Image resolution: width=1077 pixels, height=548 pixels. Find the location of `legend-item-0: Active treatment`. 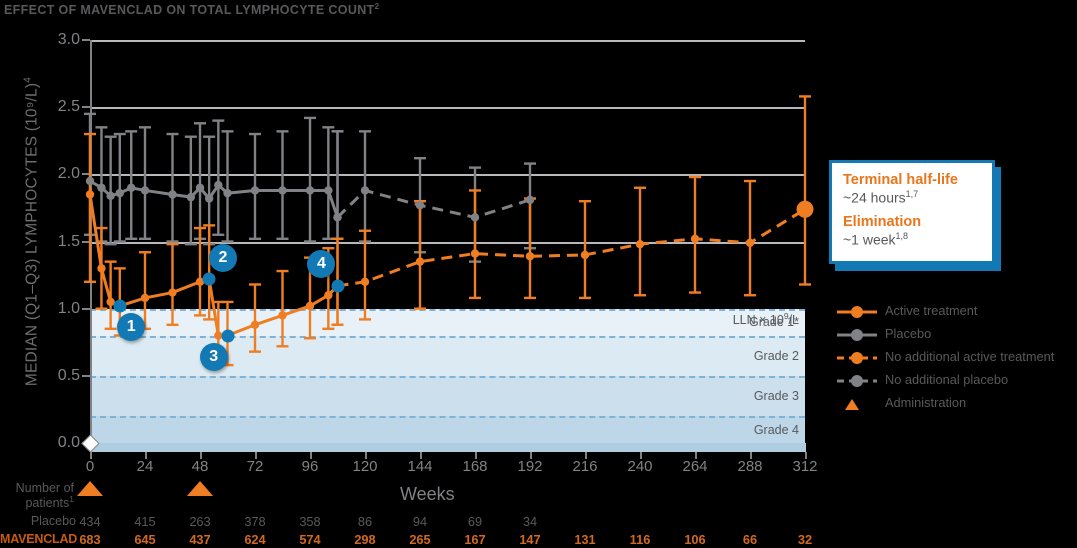

legend-item-0: Active treatment is located at coordinates (950, 312).